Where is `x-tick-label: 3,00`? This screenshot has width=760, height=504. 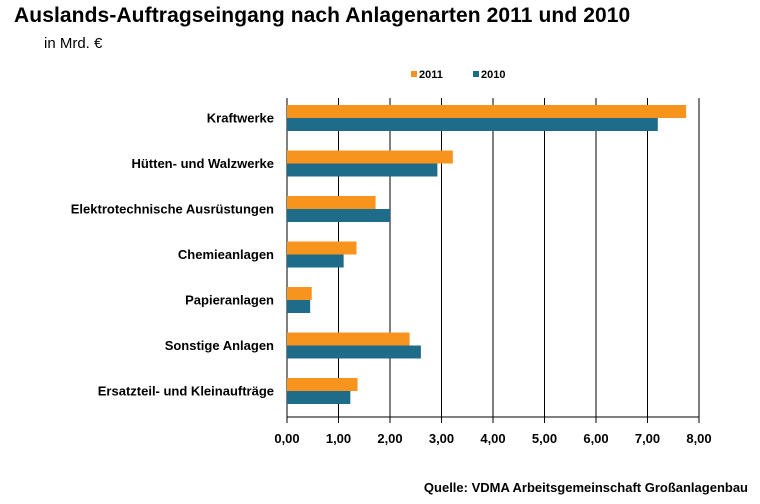 x-tick-label: 3,00 is located at coordinates (441, 438).